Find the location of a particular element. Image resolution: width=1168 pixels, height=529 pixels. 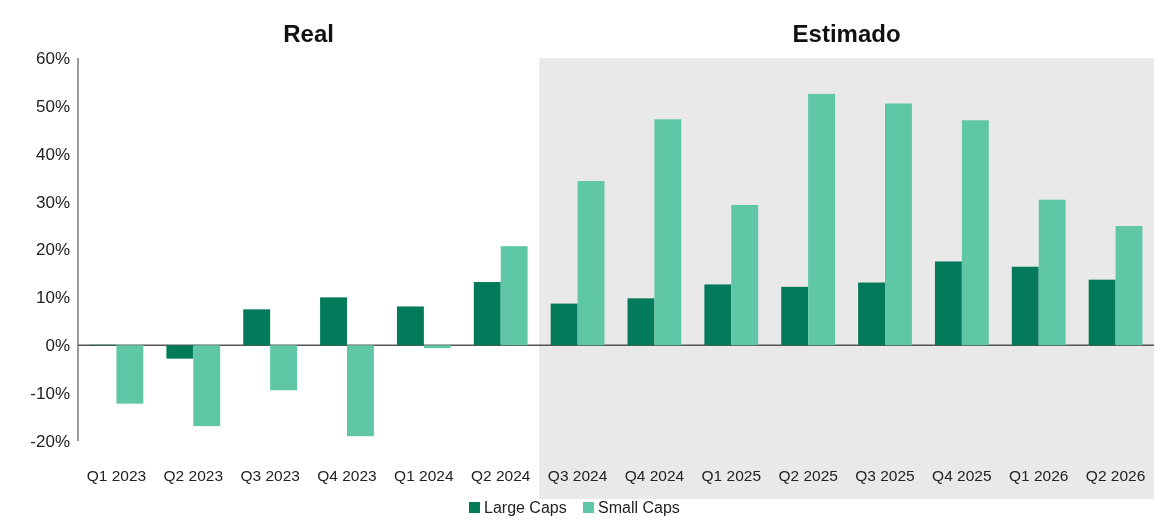

legend-label: Large Caps is located at coordinates (525, 507).